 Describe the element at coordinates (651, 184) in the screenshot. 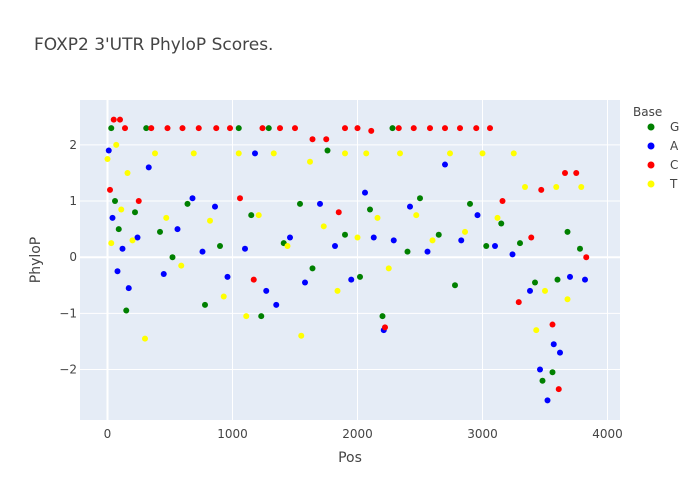

I see `legend-marker-t` at that location.